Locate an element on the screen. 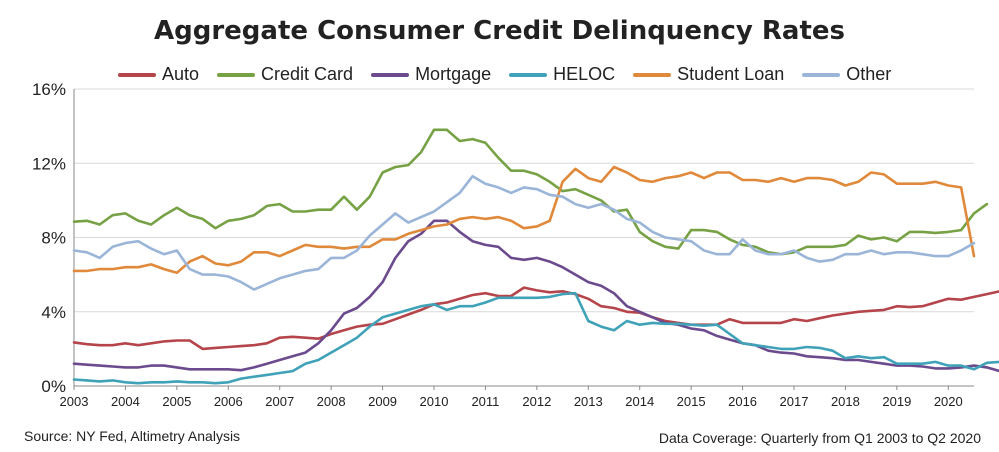  x-tick-label: 2014 is located at coordinates (639, 401).